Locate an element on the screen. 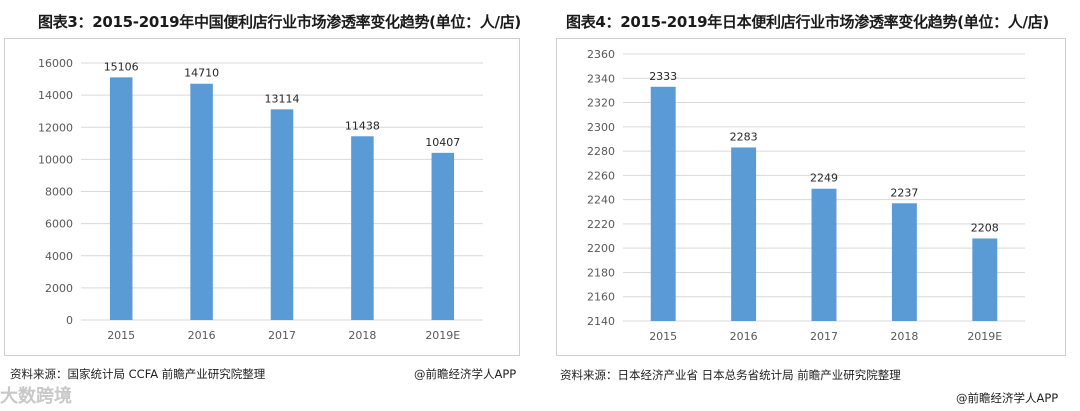 This screenshot has height=411, width=1080. y-tick-label: 2200 is located at coordinates (601, 248).